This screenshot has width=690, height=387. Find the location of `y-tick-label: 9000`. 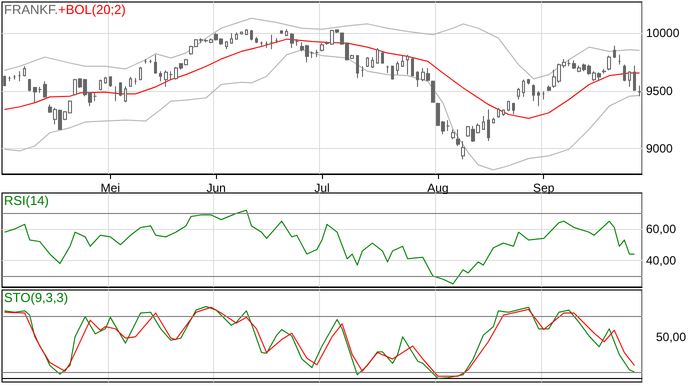

y-tick-label: 9000 is located at coordinates (660, 149).